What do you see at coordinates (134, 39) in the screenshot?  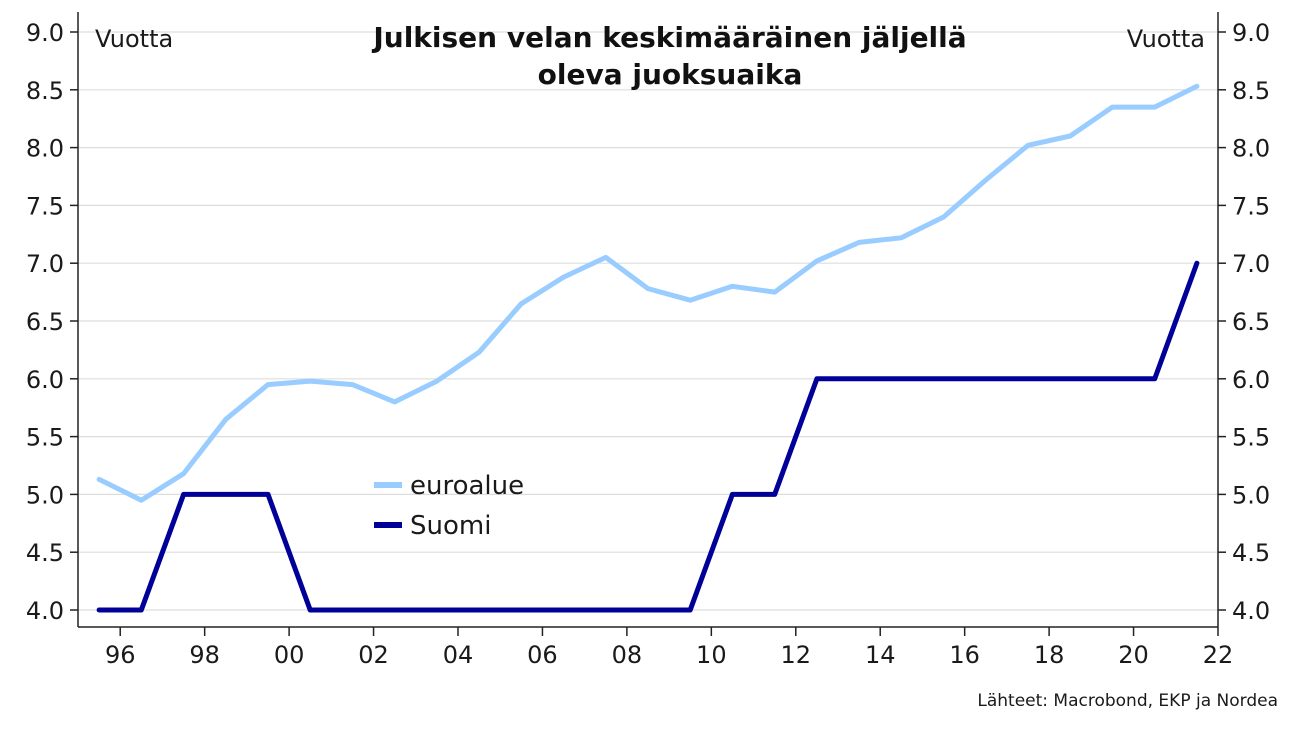 I see `y-axis-unit-left: Vuotta` at bounding box center [134, 39].